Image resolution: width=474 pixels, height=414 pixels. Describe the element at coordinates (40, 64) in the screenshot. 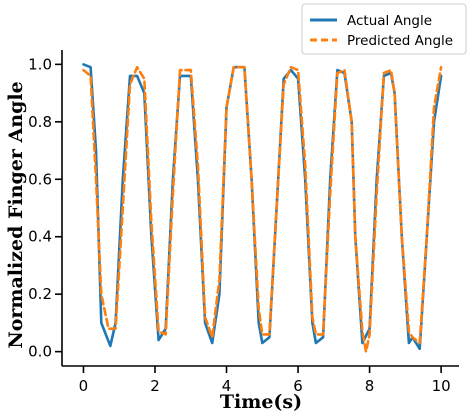

I see `y-tick-label: 1.0` at that location.